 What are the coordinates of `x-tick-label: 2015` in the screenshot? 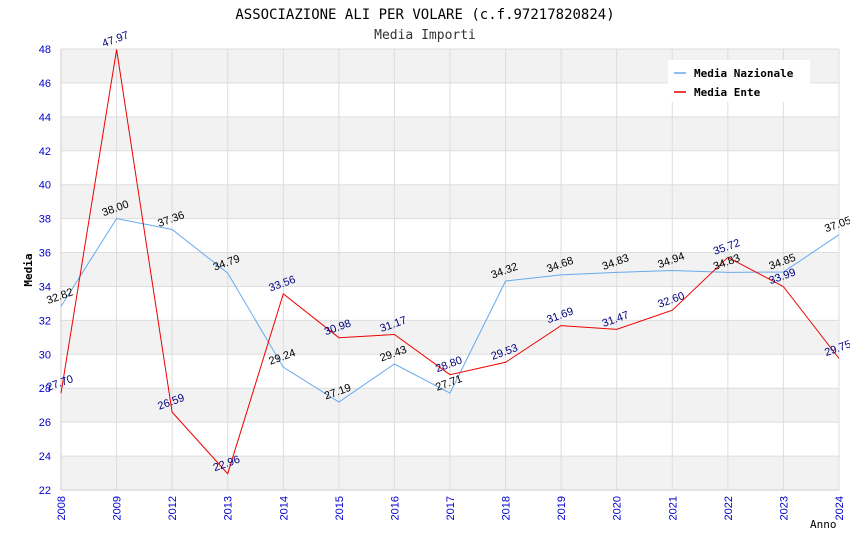 It's located at (340, 508).